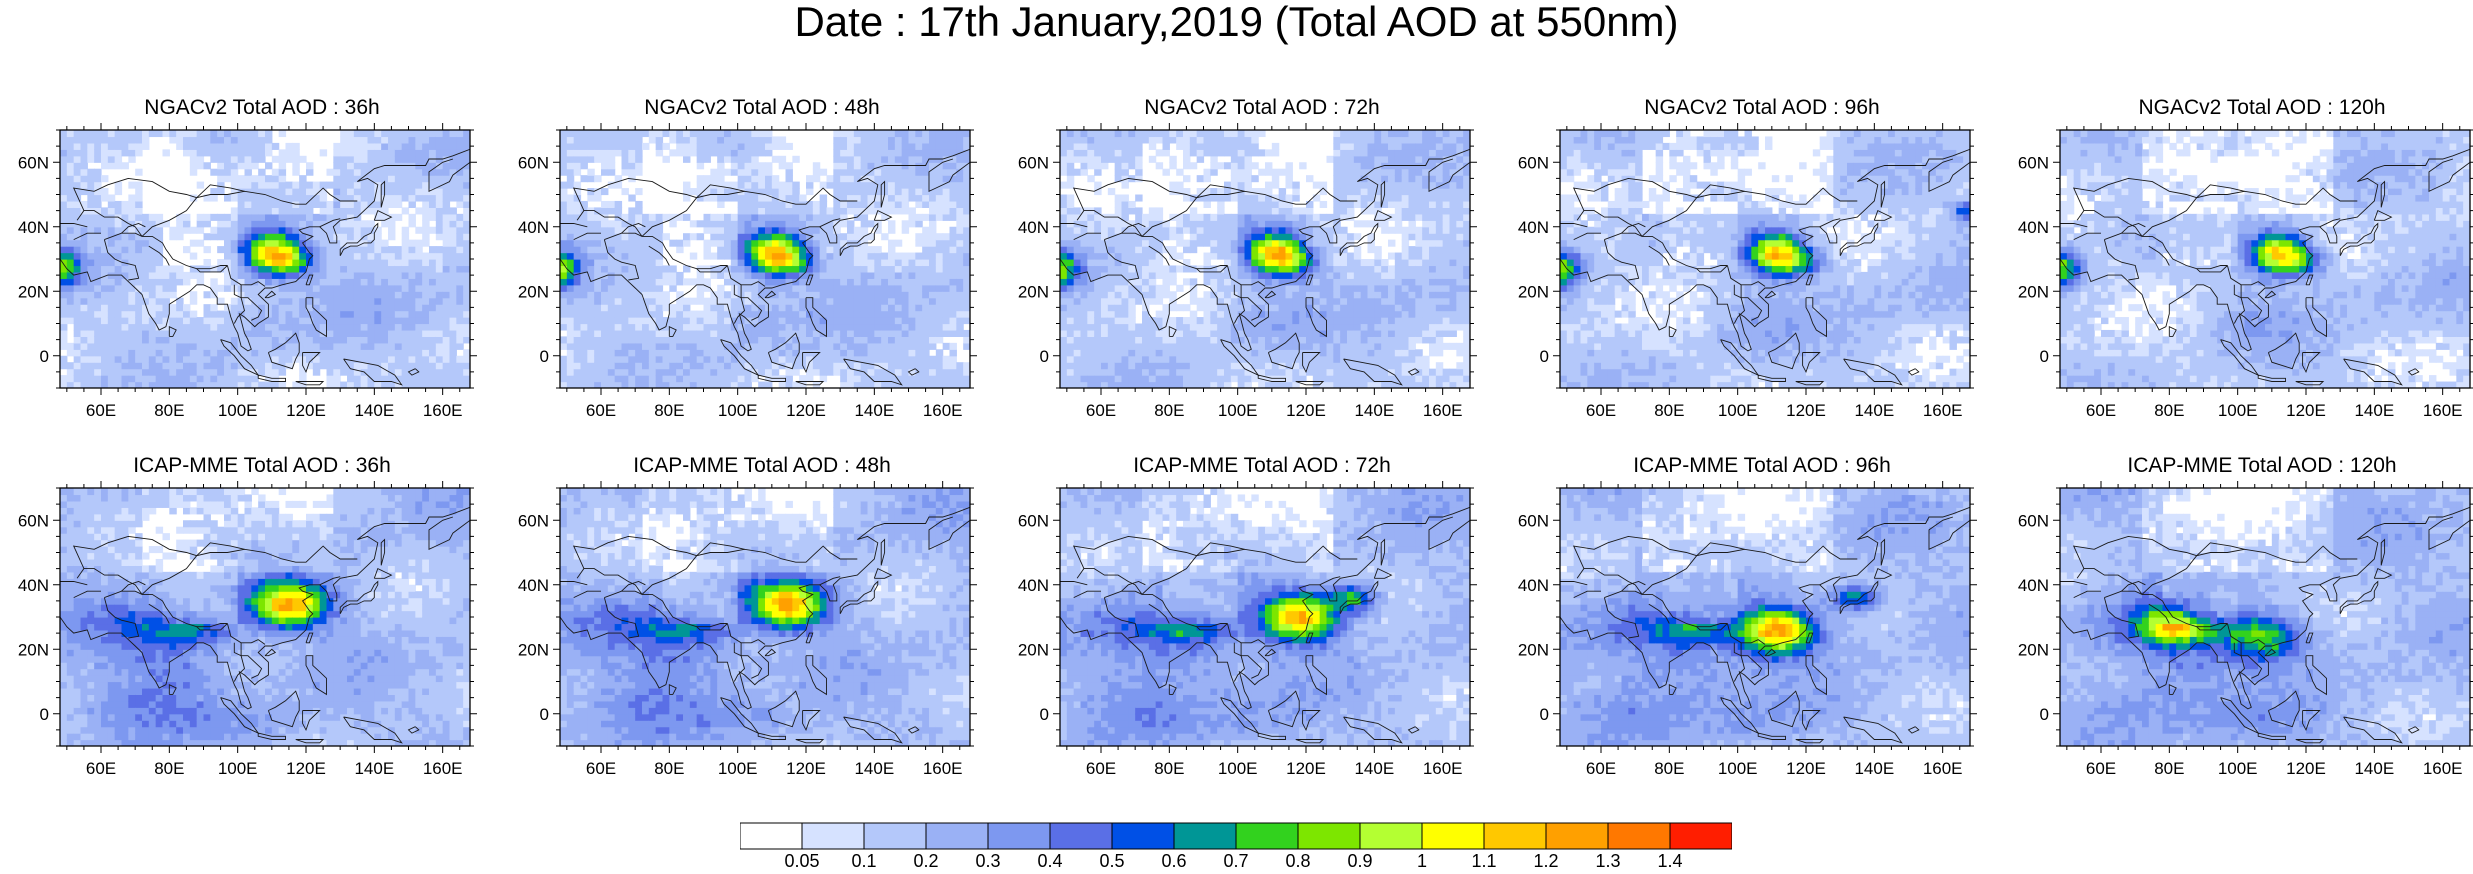  What do you see at coordinates (1111, 861) in the screenshot?
I see `colorbar-label: 0.5` at bounding box center [1111, 861].